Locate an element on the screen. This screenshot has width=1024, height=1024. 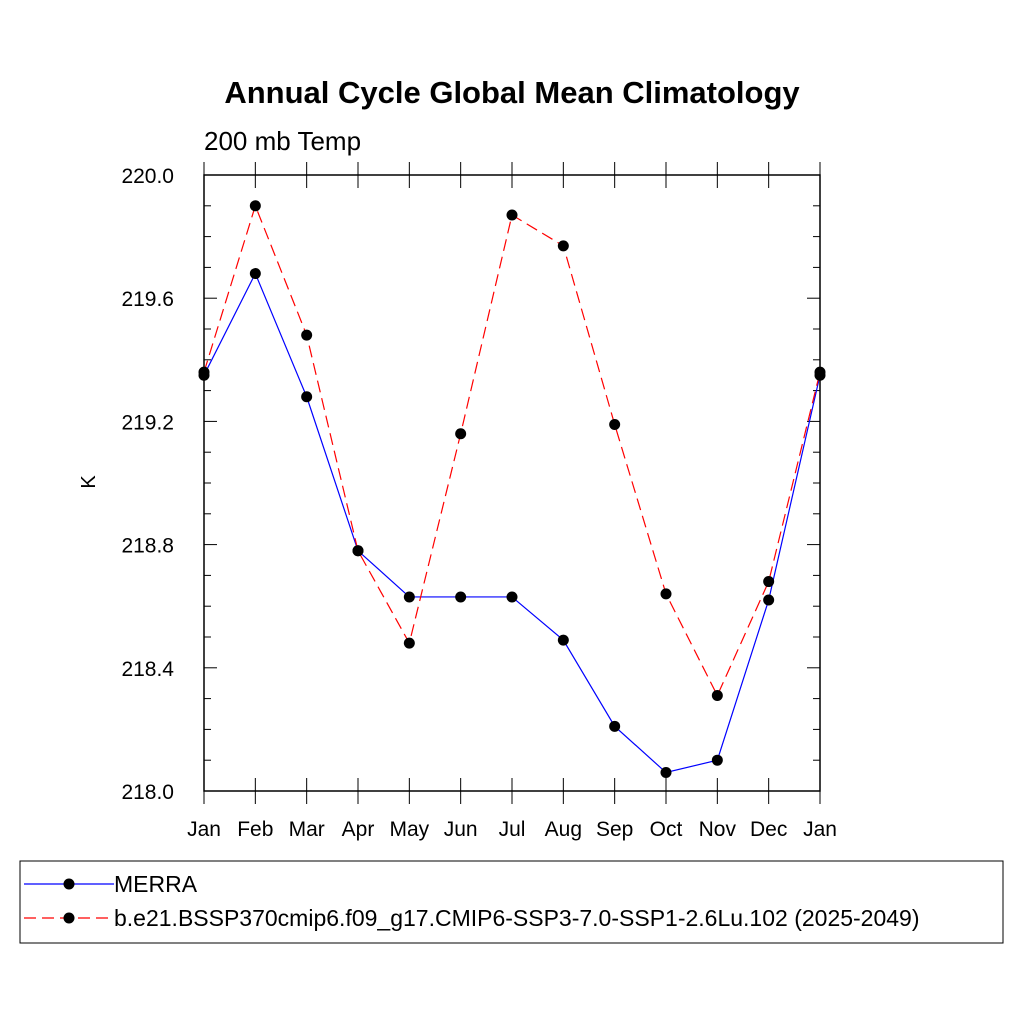
legend-entry-merra: MERRA is located at coordinates (111, 884).